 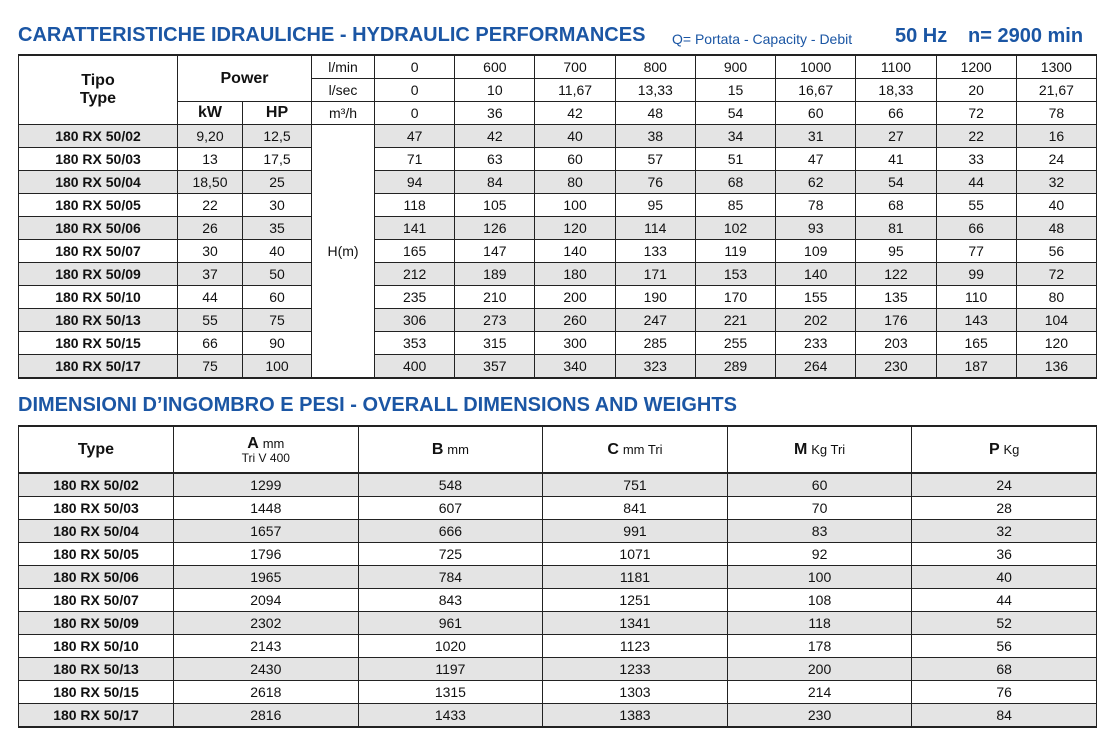 I want to click on head-value: 78, so click(x=816, y=205).